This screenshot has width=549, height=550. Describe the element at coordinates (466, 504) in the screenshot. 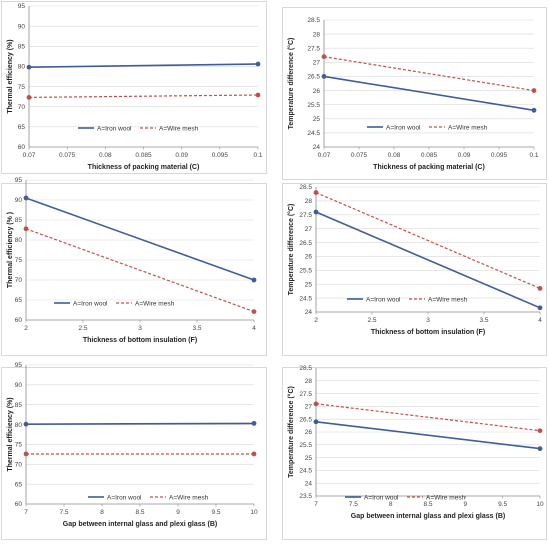

I see `x-tick-label: 9` at that location.